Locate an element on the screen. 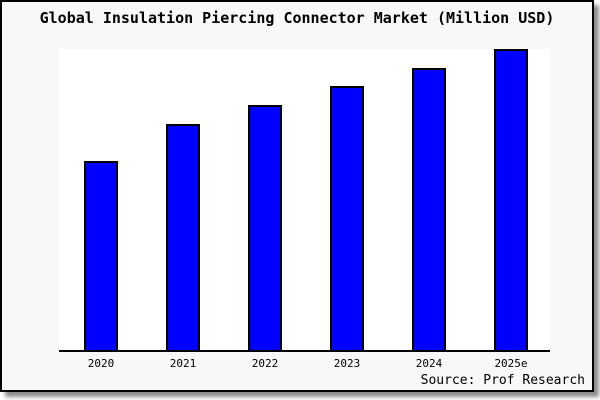  bar-2024 is located at coordinates (429, 209).